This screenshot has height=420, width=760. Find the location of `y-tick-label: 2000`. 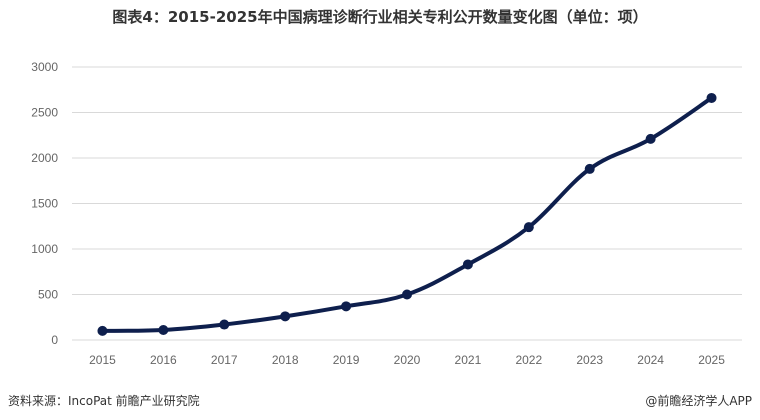

y-tick-label: 2000 is located at coordinates (44, 158).